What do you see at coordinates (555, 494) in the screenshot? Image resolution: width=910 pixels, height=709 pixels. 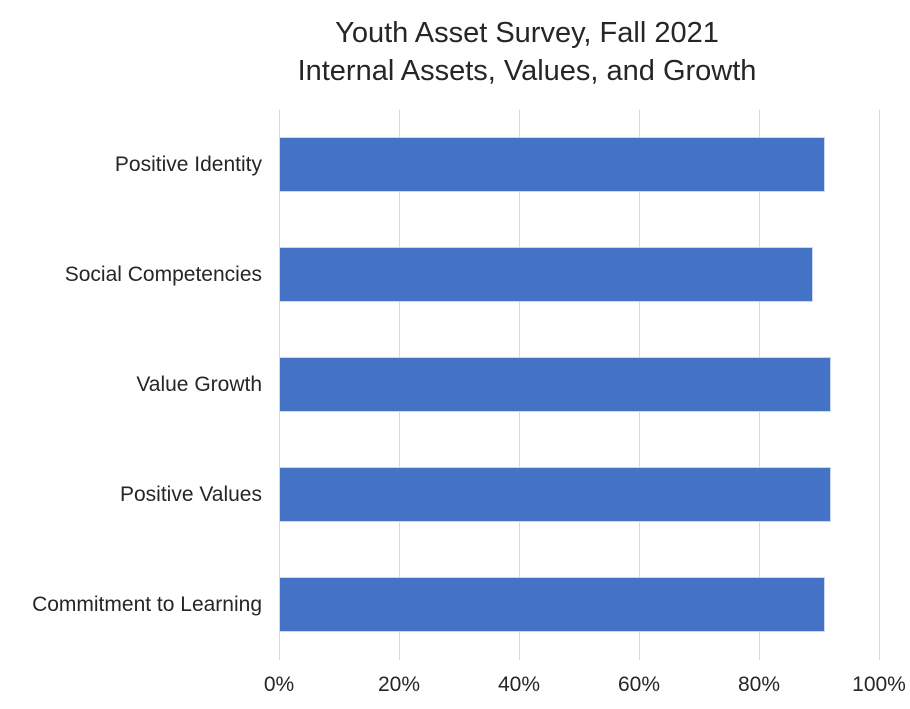 I see `bar-positive-values` at bounding box center [555, 494].